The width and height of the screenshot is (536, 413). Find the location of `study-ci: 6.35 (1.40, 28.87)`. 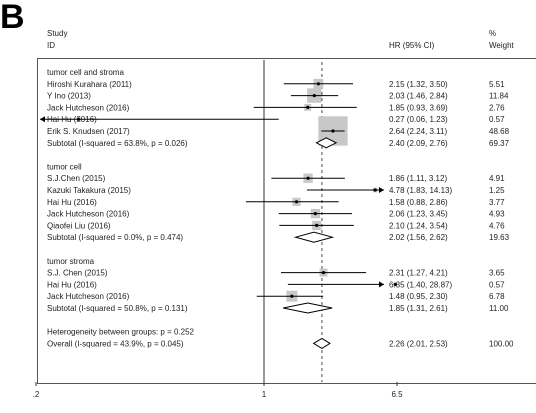

study-ci: 6.35 (1.40, 28.87) is located at coordinates (420, 284).